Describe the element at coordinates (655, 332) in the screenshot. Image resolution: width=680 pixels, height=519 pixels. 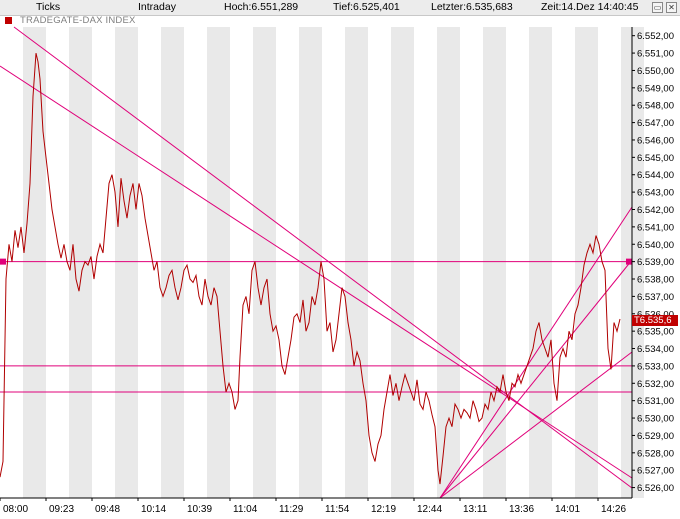
I see `y-tick-label: 6.535,00` at that location.